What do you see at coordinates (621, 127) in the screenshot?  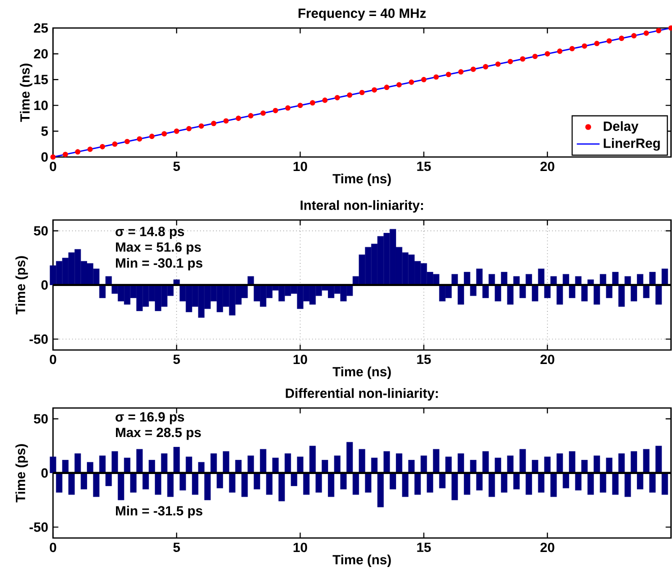 I see `legend-label: Delay` at bounding box center [621, 127].